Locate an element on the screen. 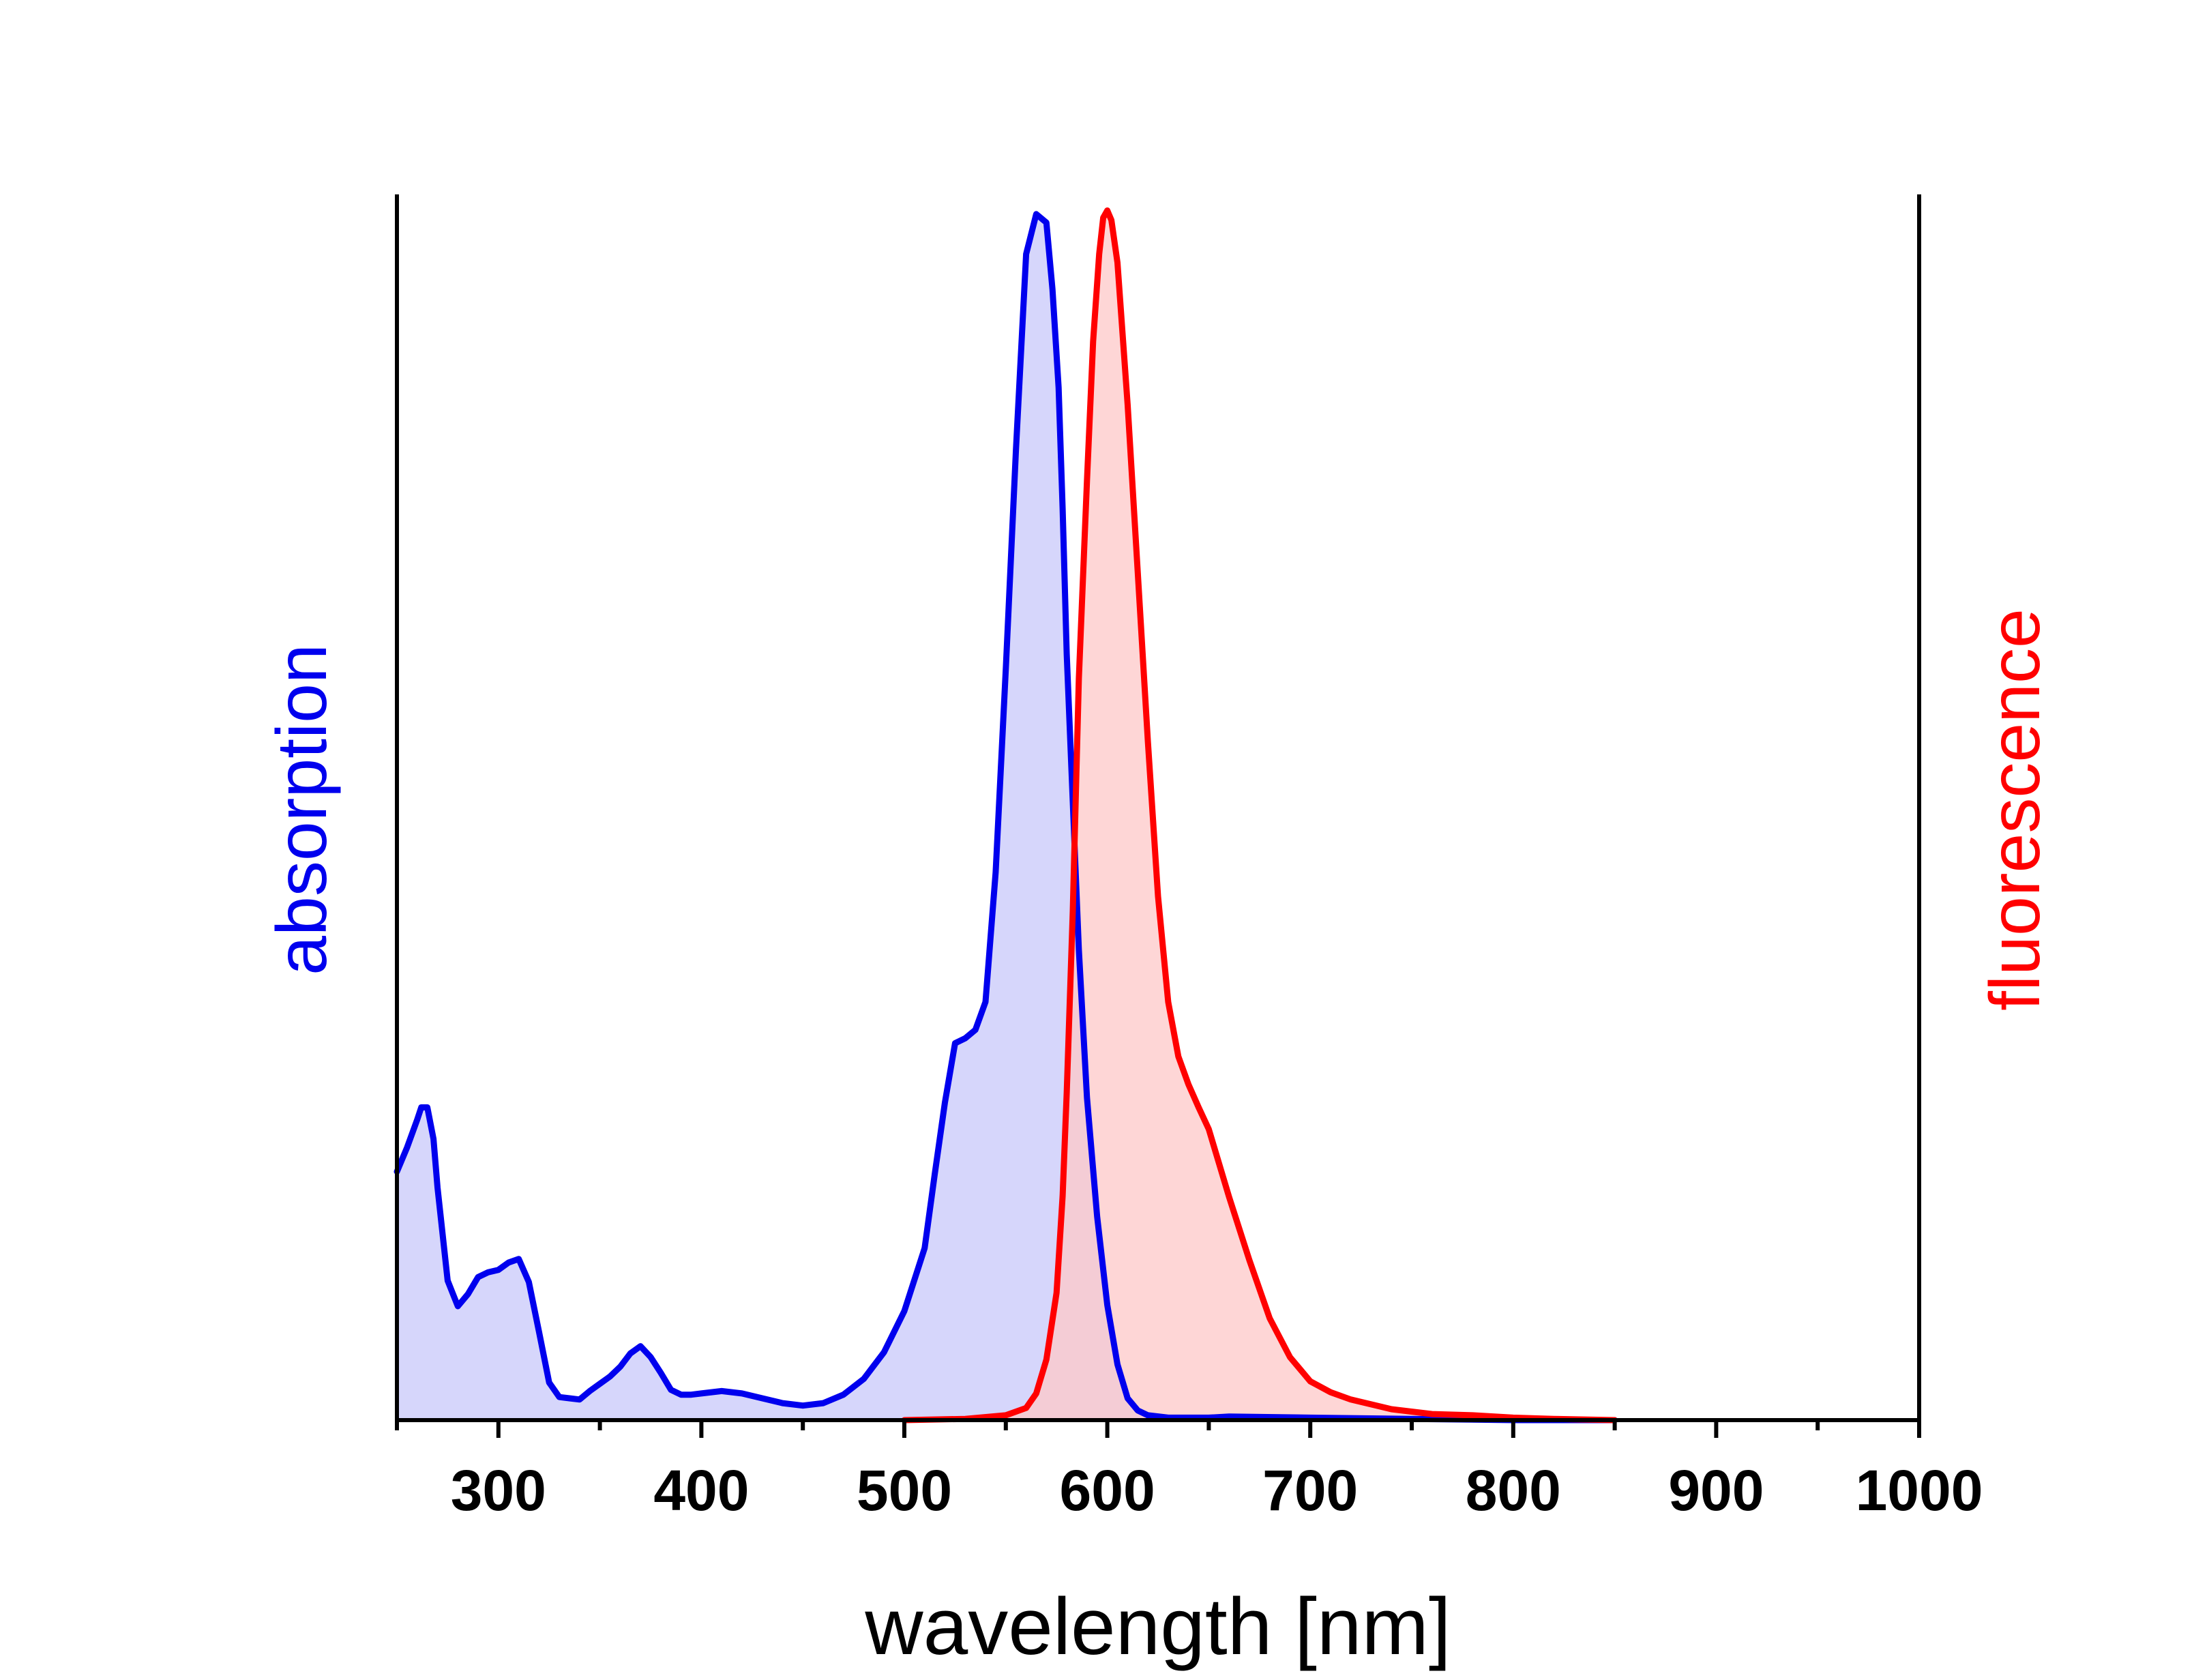  x-tick-label: 800 is located at coordinates (1513, 1490).